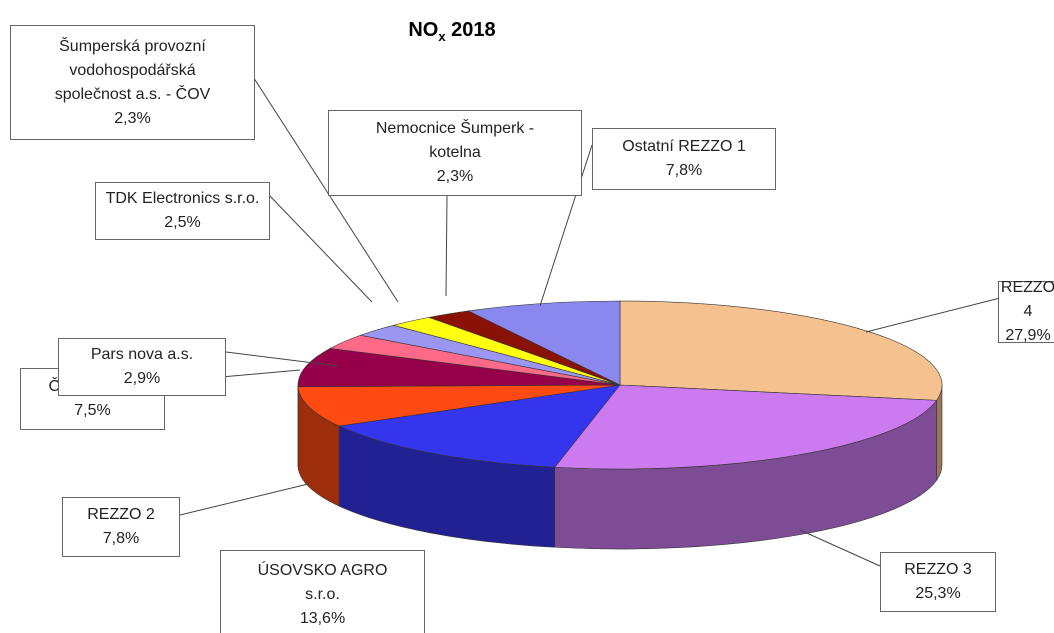 The height and width of the screenshot is (633, 1054). I want to click on slice-label: Pars nova a.s., so click(142, 354).